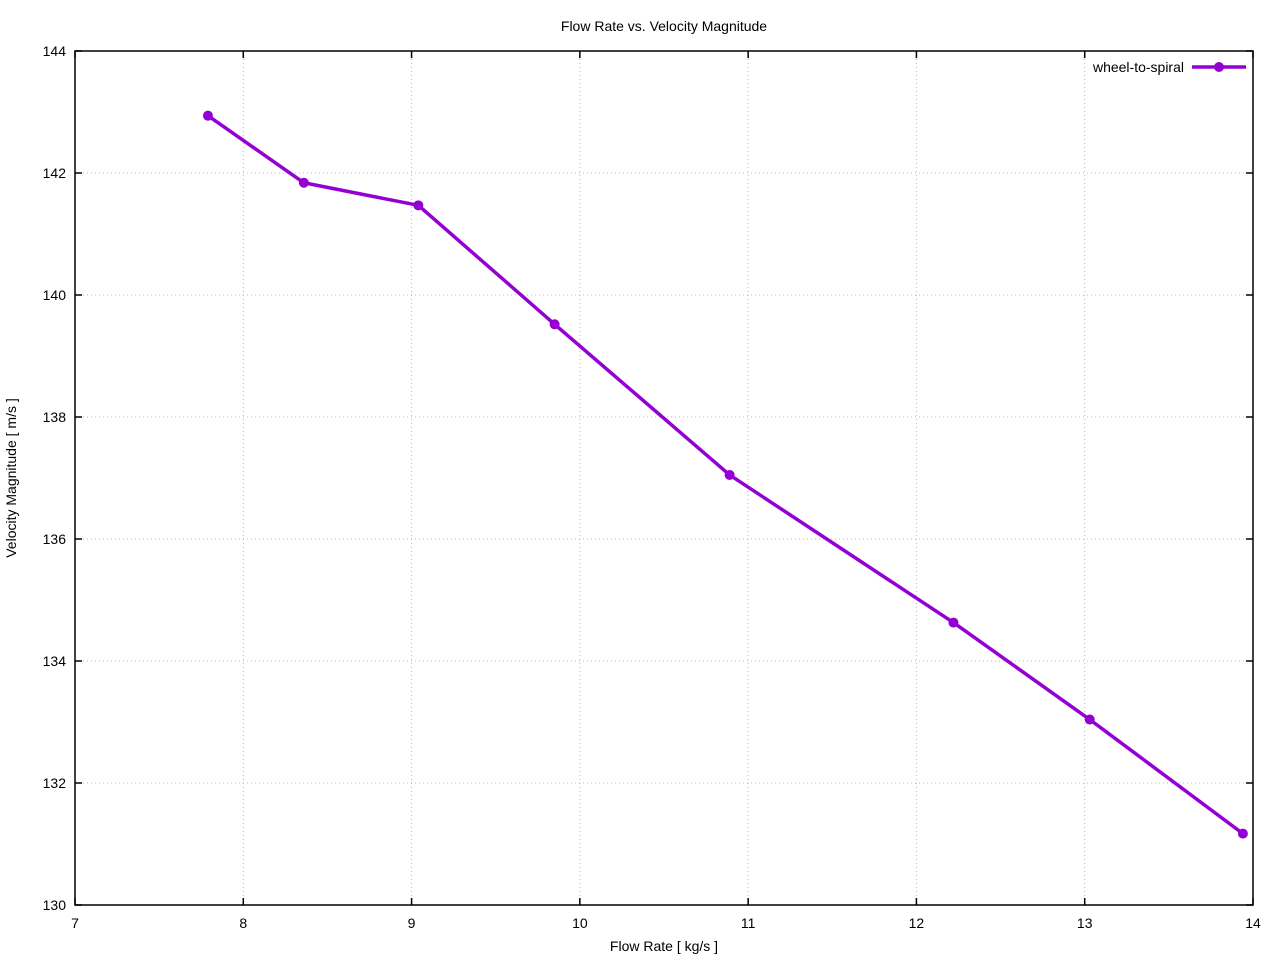  Describe the element at coordinates (55, 661) in the screenshot. I see `y-tick-label: 134` at that location.